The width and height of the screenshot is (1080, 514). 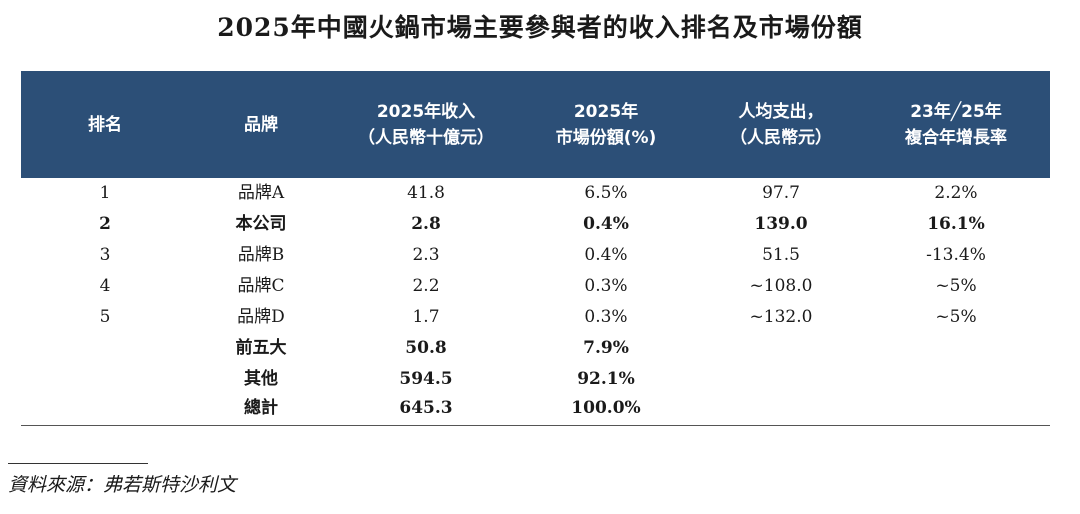 I want to click on cell-brand: 總計, so click(x=261, y=408).